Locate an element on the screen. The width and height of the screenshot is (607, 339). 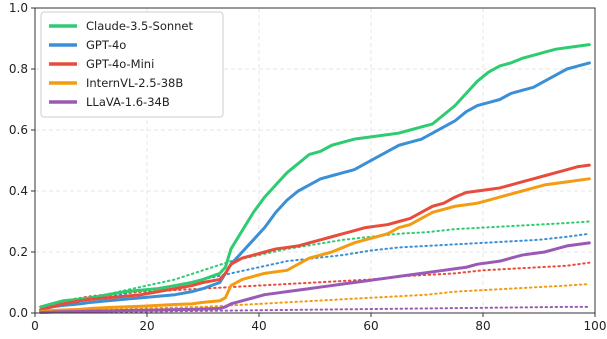
legend-label: GPT-4o is located at coordinates (106, 45).